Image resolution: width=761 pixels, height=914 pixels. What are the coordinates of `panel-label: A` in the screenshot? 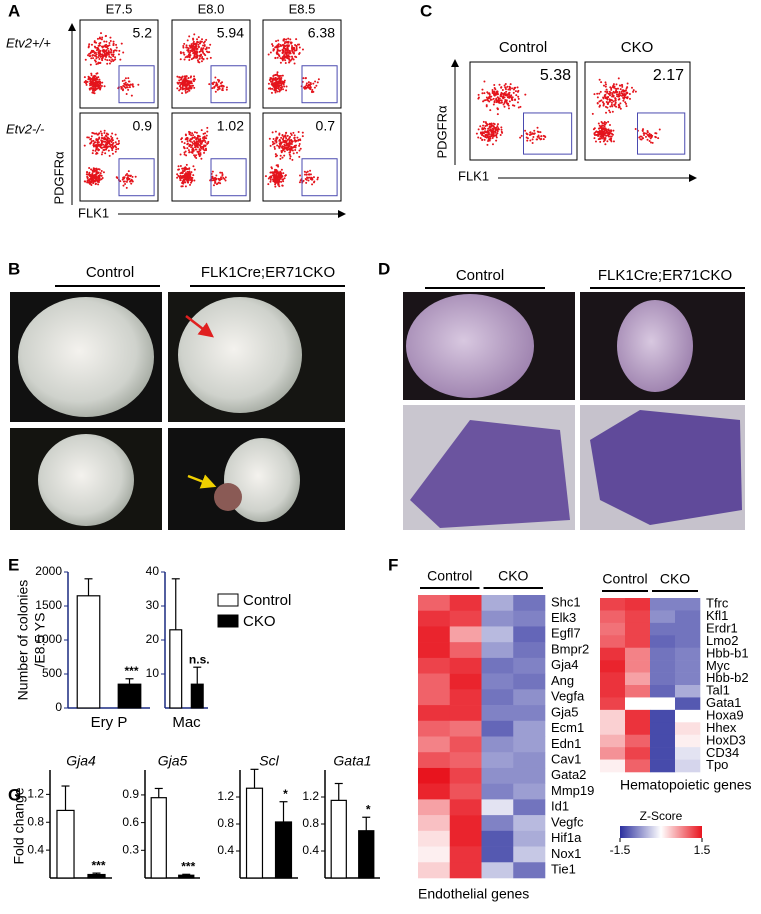 It's located at (14, 10).